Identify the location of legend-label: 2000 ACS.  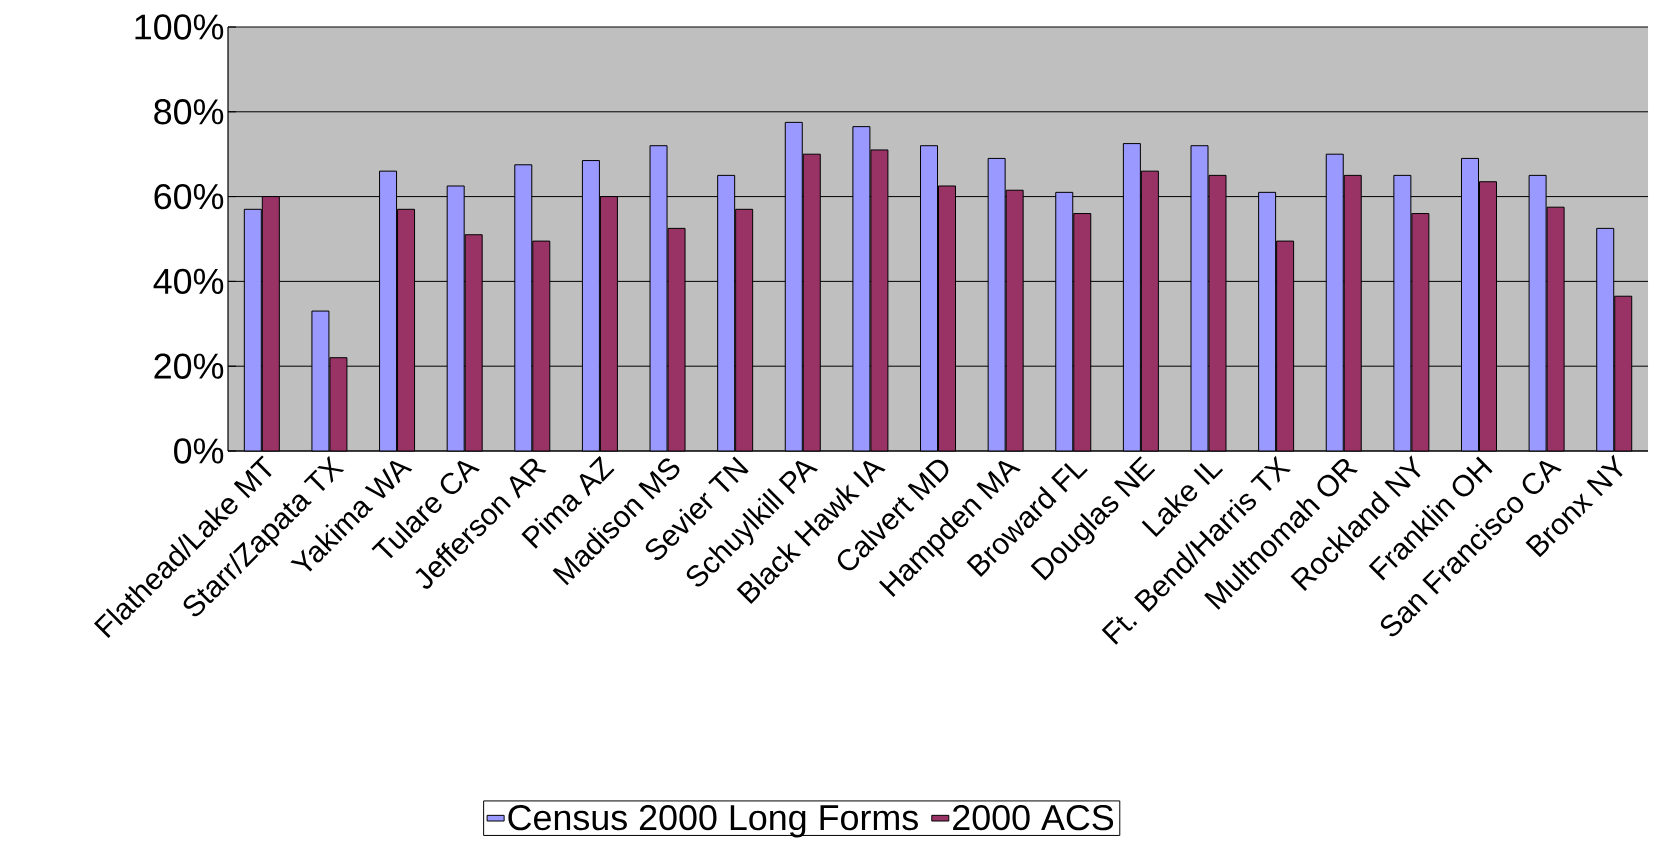
(1033, 817).